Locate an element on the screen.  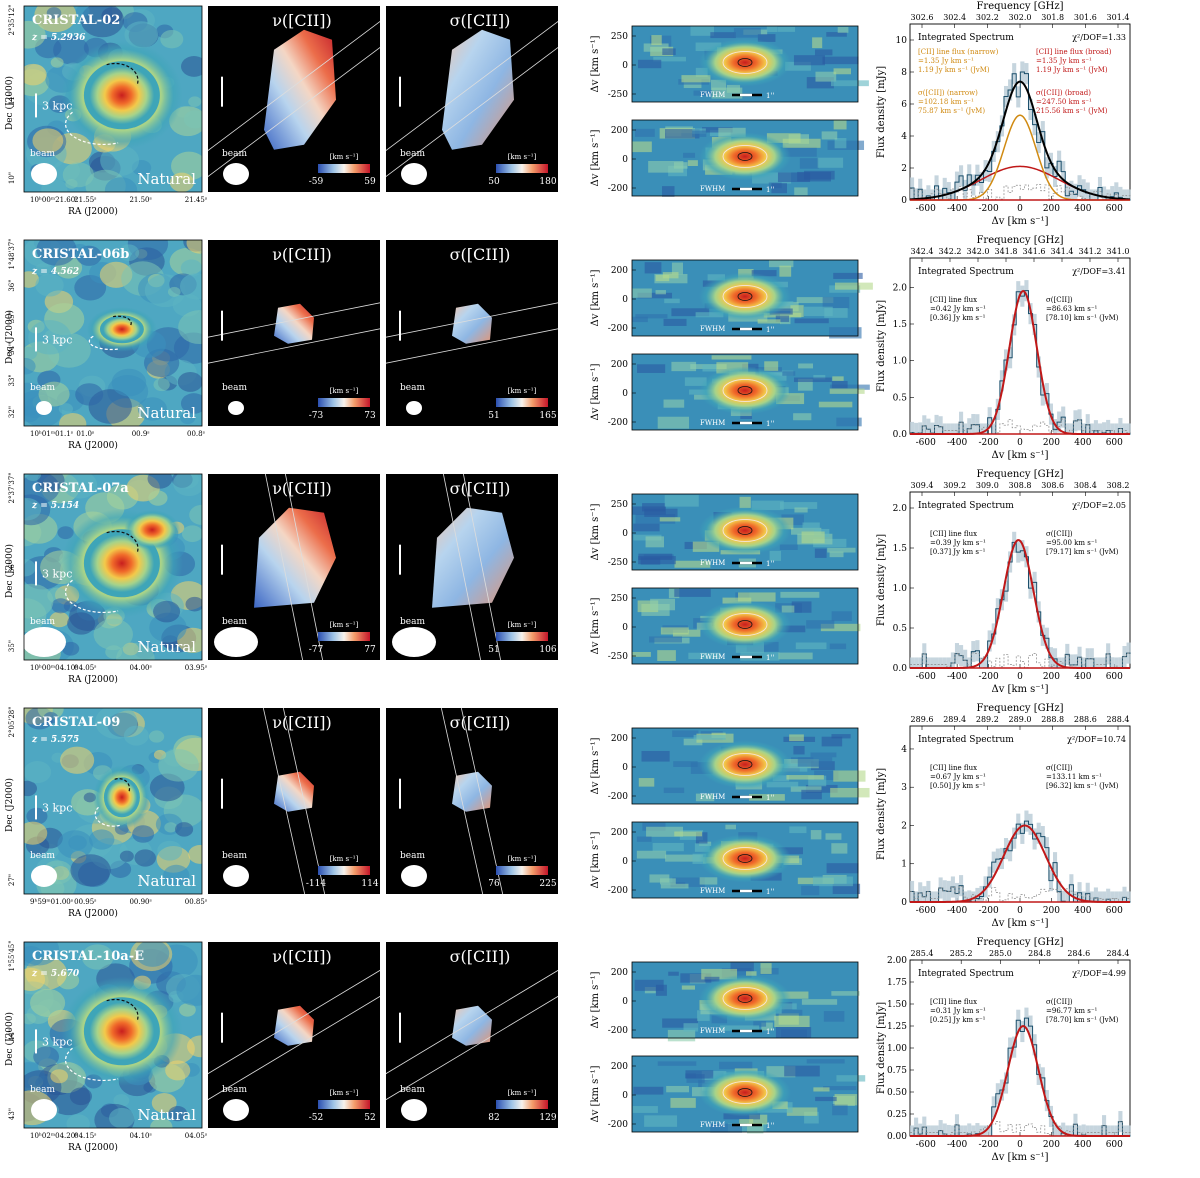
colorbar-max: 180 is located at coordinates (547, 182).